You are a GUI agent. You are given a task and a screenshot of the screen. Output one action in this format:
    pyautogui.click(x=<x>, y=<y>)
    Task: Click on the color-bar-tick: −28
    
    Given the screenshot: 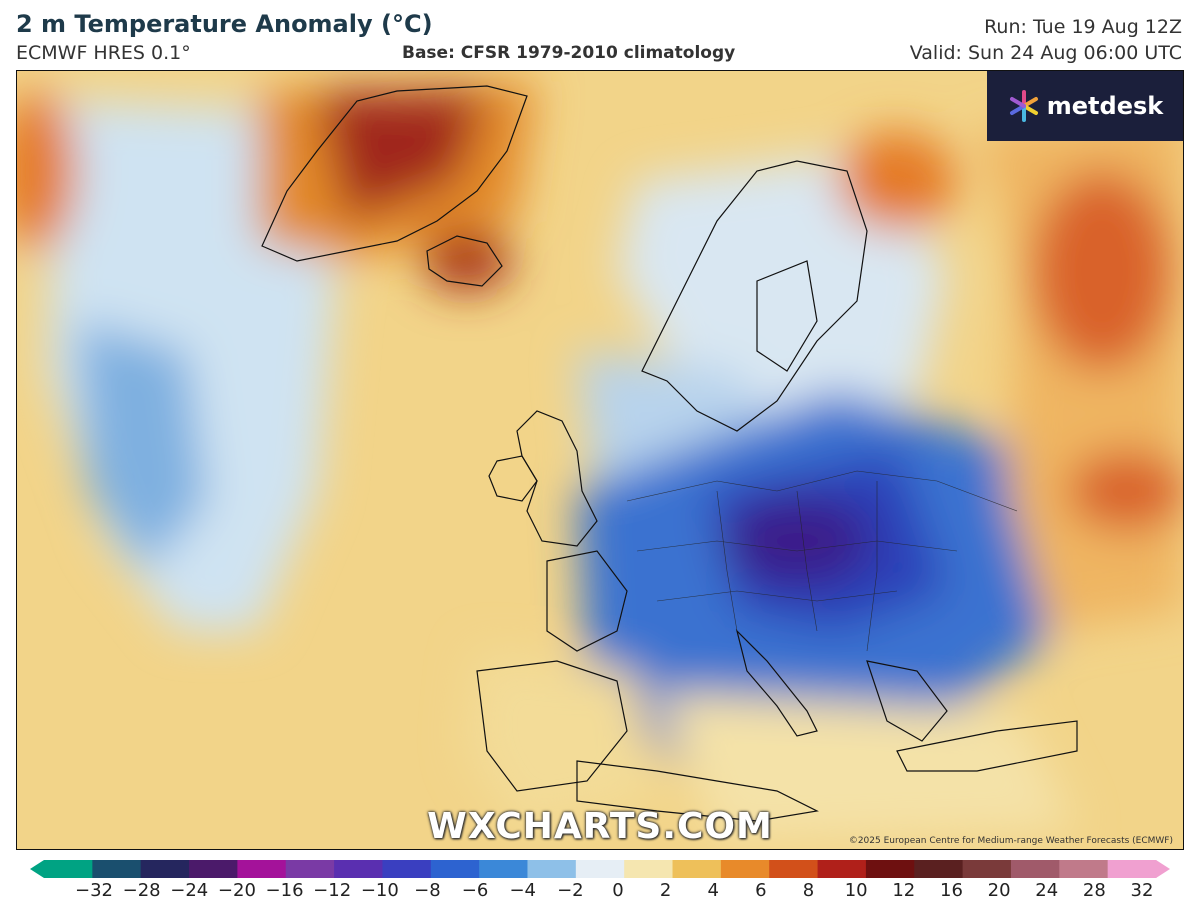 What is the action you would take?
    pyautogui.click(x=141, y=890)
    